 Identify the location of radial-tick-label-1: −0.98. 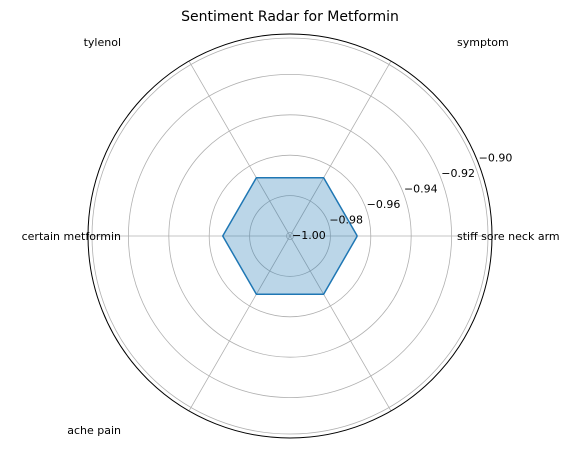
(346, 220).